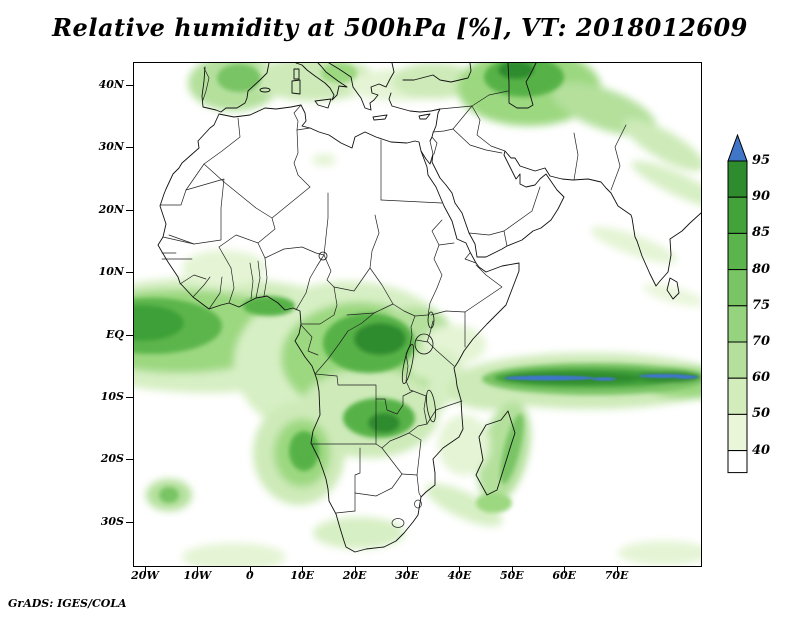 The width and height of the screenshot is (800, 618). What do you see at coordinates (761, 378) in the screenshot?
I see `colorbar-tick-label: 60` at bounding box center [761, 378].